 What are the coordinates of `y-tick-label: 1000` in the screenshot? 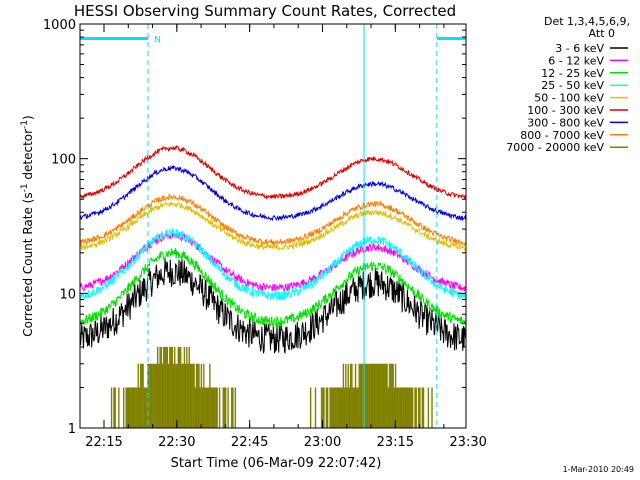 It's located at (59, 25).